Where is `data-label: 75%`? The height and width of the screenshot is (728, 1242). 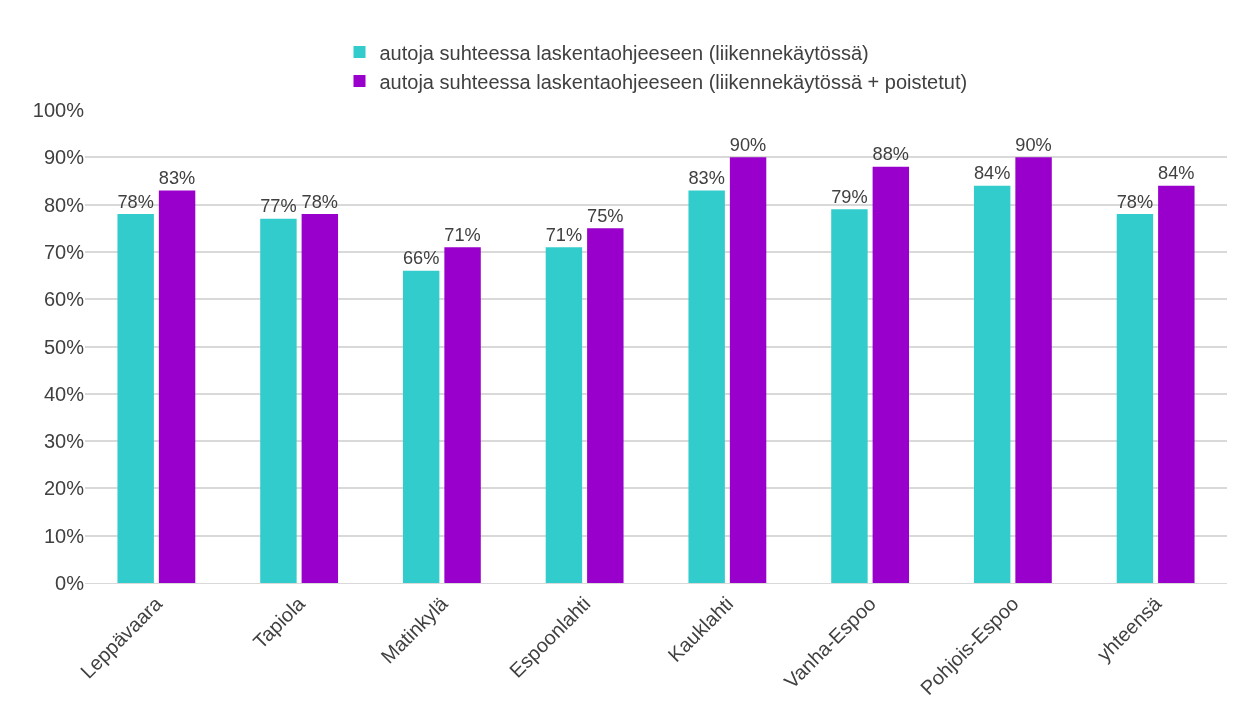 data-label: 75% is located at coordinates (605, 215).